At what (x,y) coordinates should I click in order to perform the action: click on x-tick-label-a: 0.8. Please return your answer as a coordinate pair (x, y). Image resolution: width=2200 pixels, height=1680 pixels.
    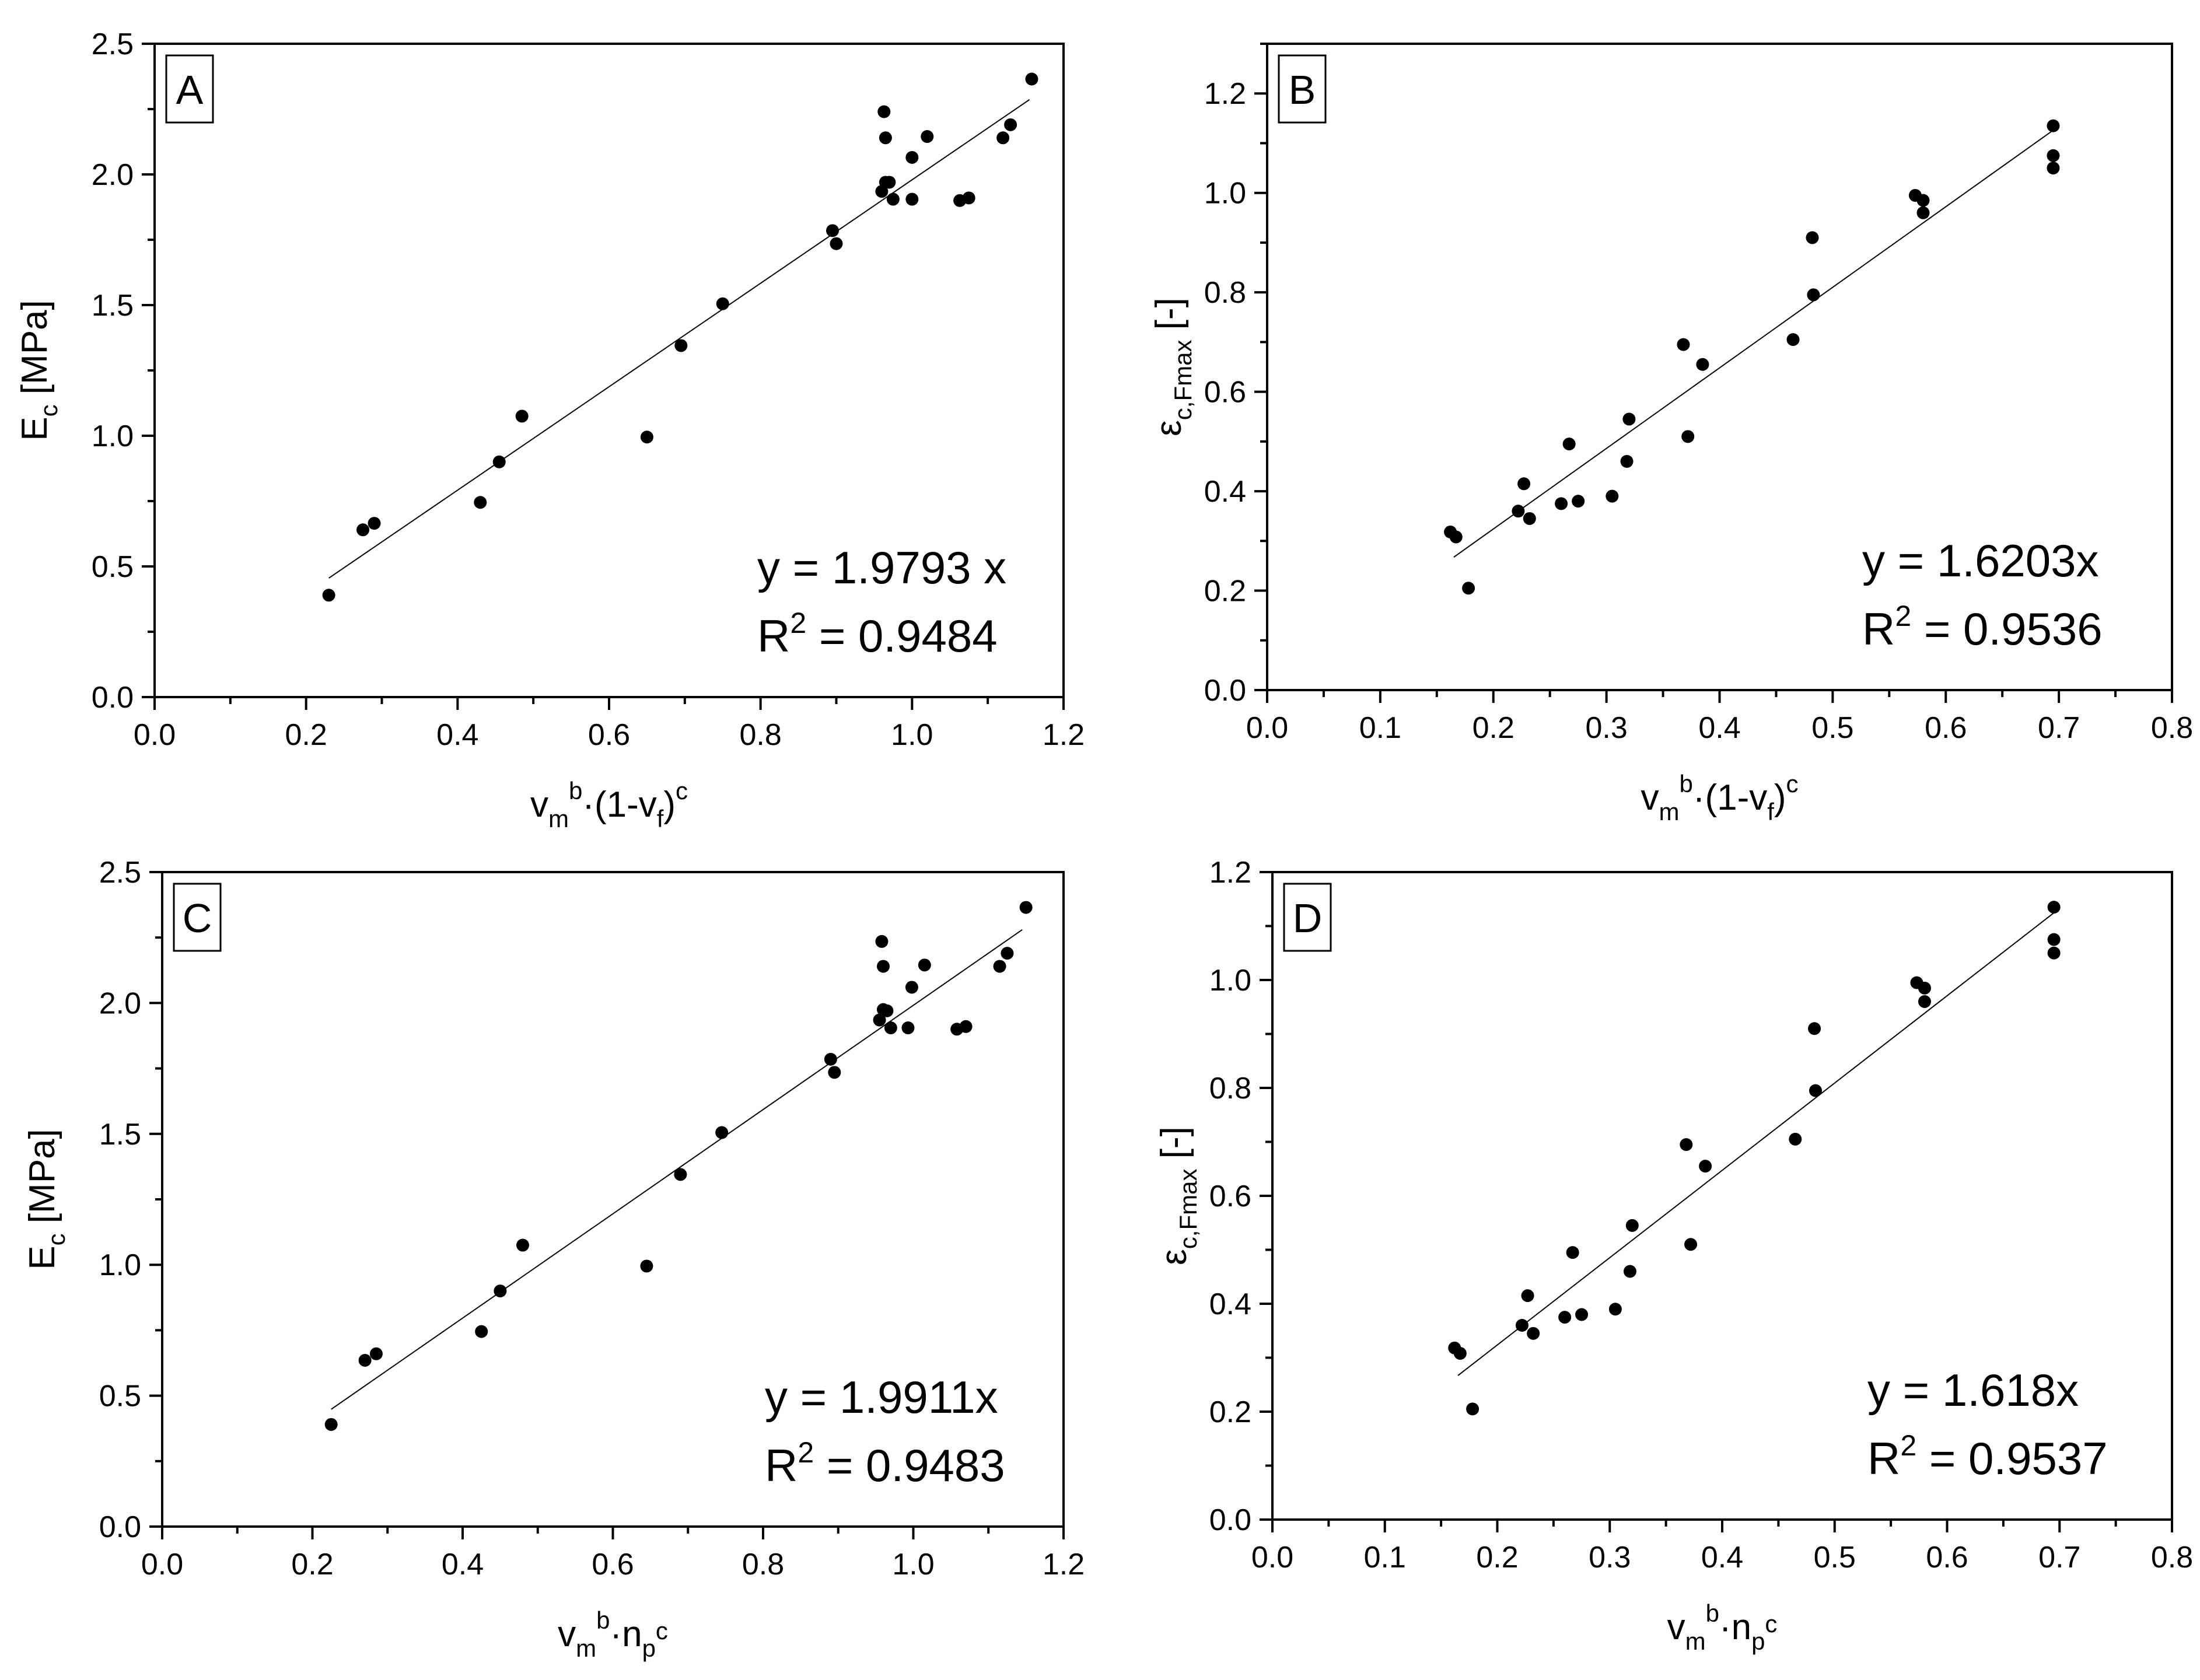
    Looking at the image, I should click on (761, 735).